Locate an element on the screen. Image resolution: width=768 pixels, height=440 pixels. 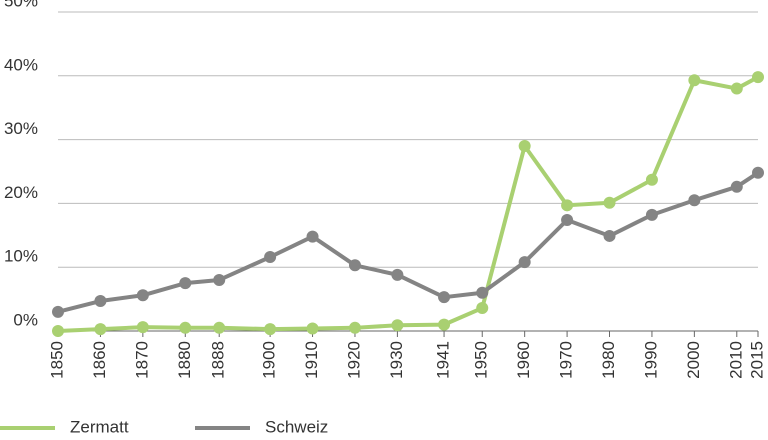
x-tick-label: 1990 is located at coordinates (650, 360).